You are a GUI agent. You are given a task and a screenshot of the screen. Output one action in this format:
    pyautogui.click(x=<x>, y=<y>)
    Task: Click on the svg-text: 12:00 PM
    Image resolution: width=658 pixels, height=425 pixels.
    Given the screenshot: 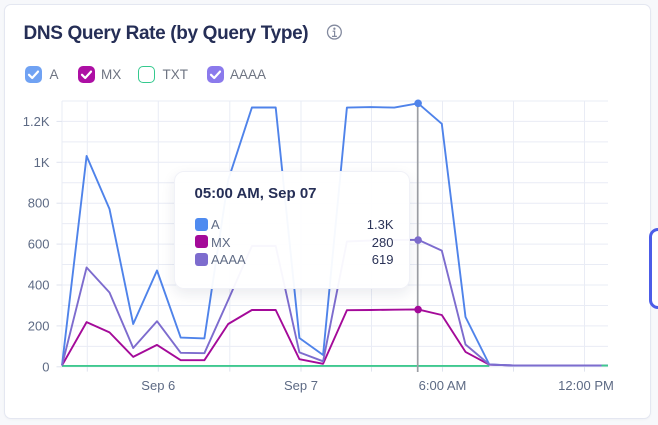 What is the action you would take?
    pyautogui.click(x=586, y=385)
    